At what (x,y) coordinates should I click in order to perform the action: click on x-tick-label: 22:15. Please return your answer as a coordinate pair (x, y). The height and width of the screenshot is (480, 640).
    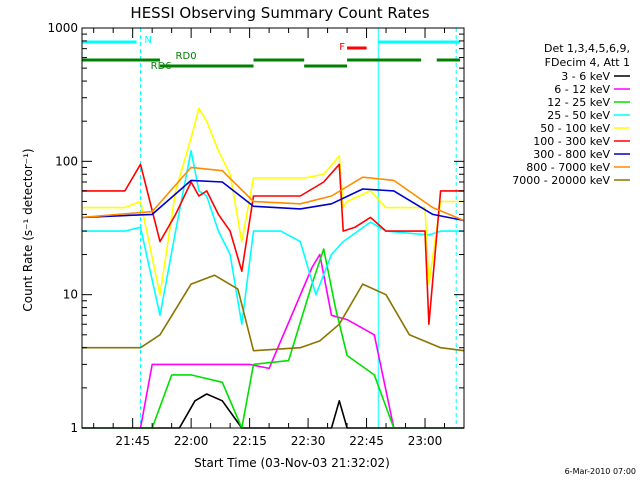
    Looking at the image, I should click on (249, 441).